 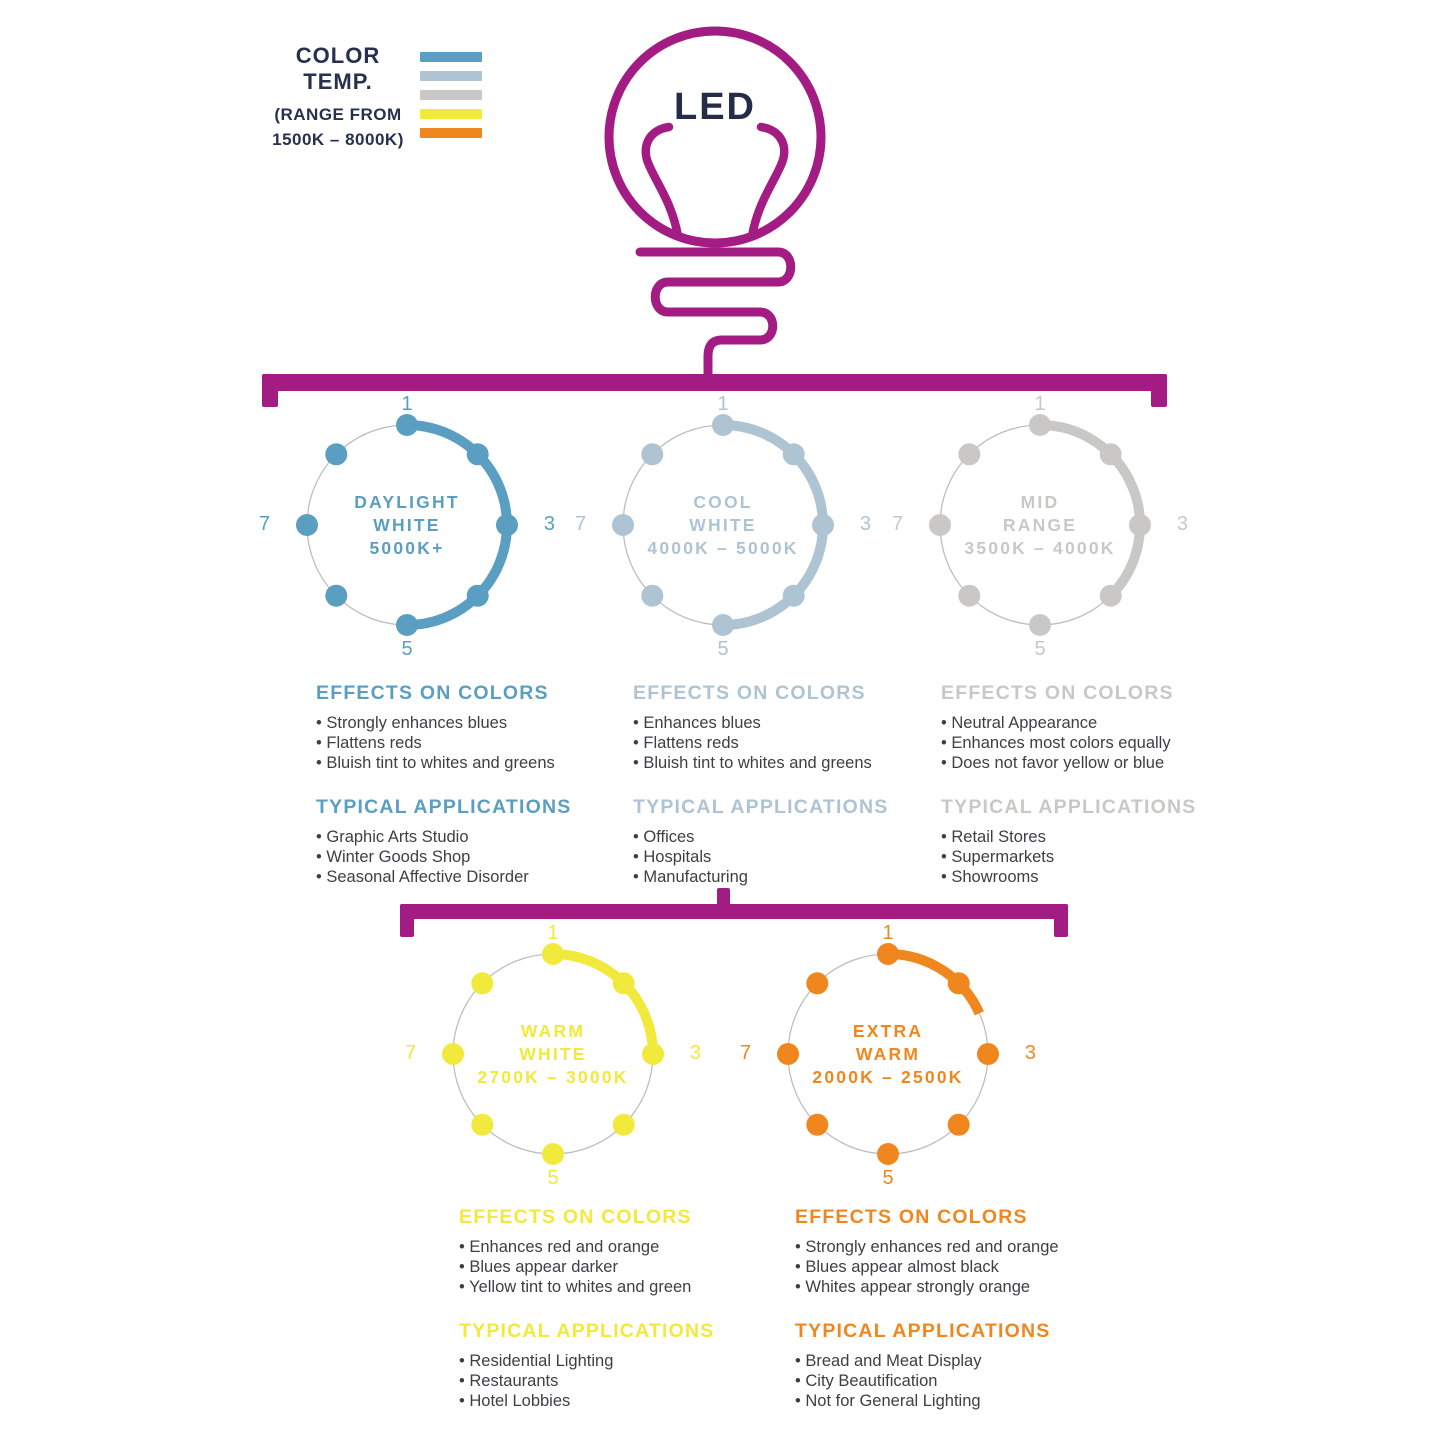 I want to click on ring-warm-white: WARM WHITE 2700K – 3000K 1 3 5 7, so click(x=553, y=1055).